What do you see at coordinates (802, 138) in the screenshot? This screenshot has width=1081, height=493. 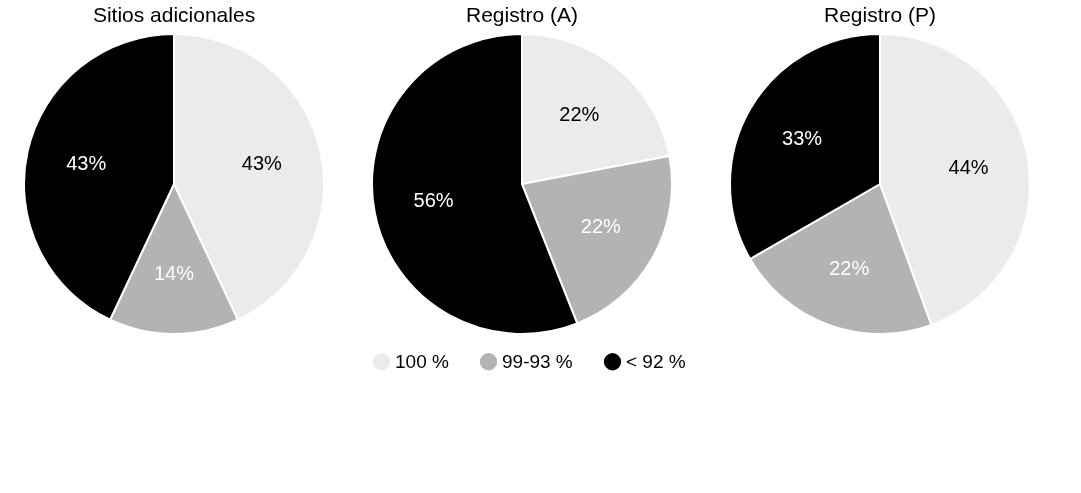 I see `data-label: 33%` at bounding box center [802, 138].